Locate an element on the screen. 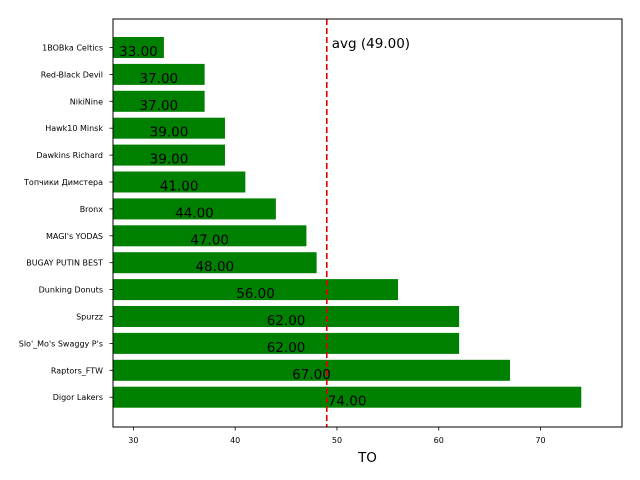  x-tick-label: 40 is located at coordinates (235, 440).